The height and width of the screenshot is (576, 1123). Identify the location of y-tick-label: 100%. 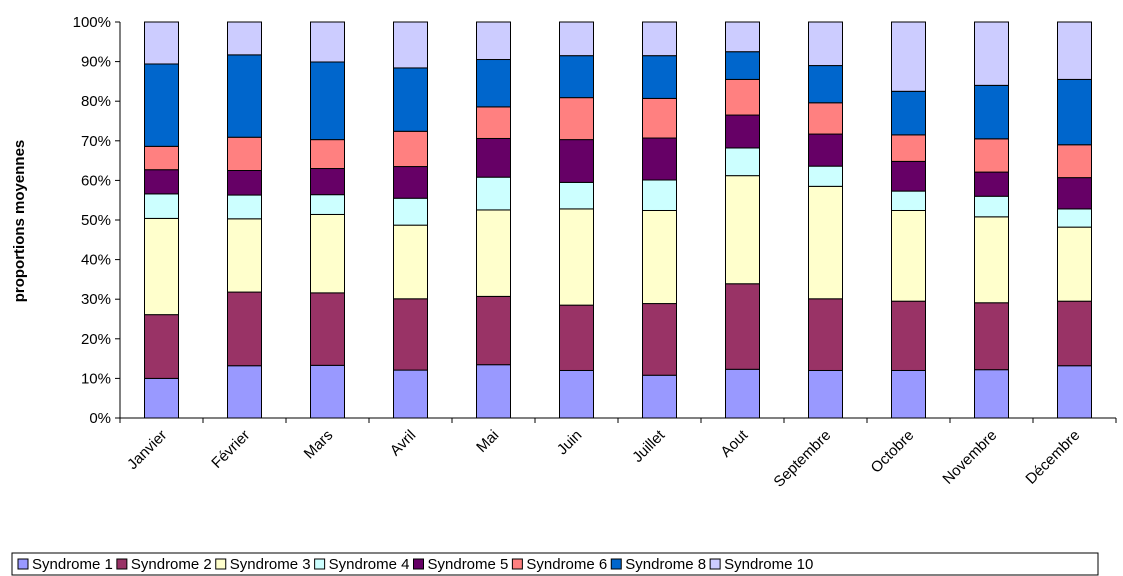
(92, 22).